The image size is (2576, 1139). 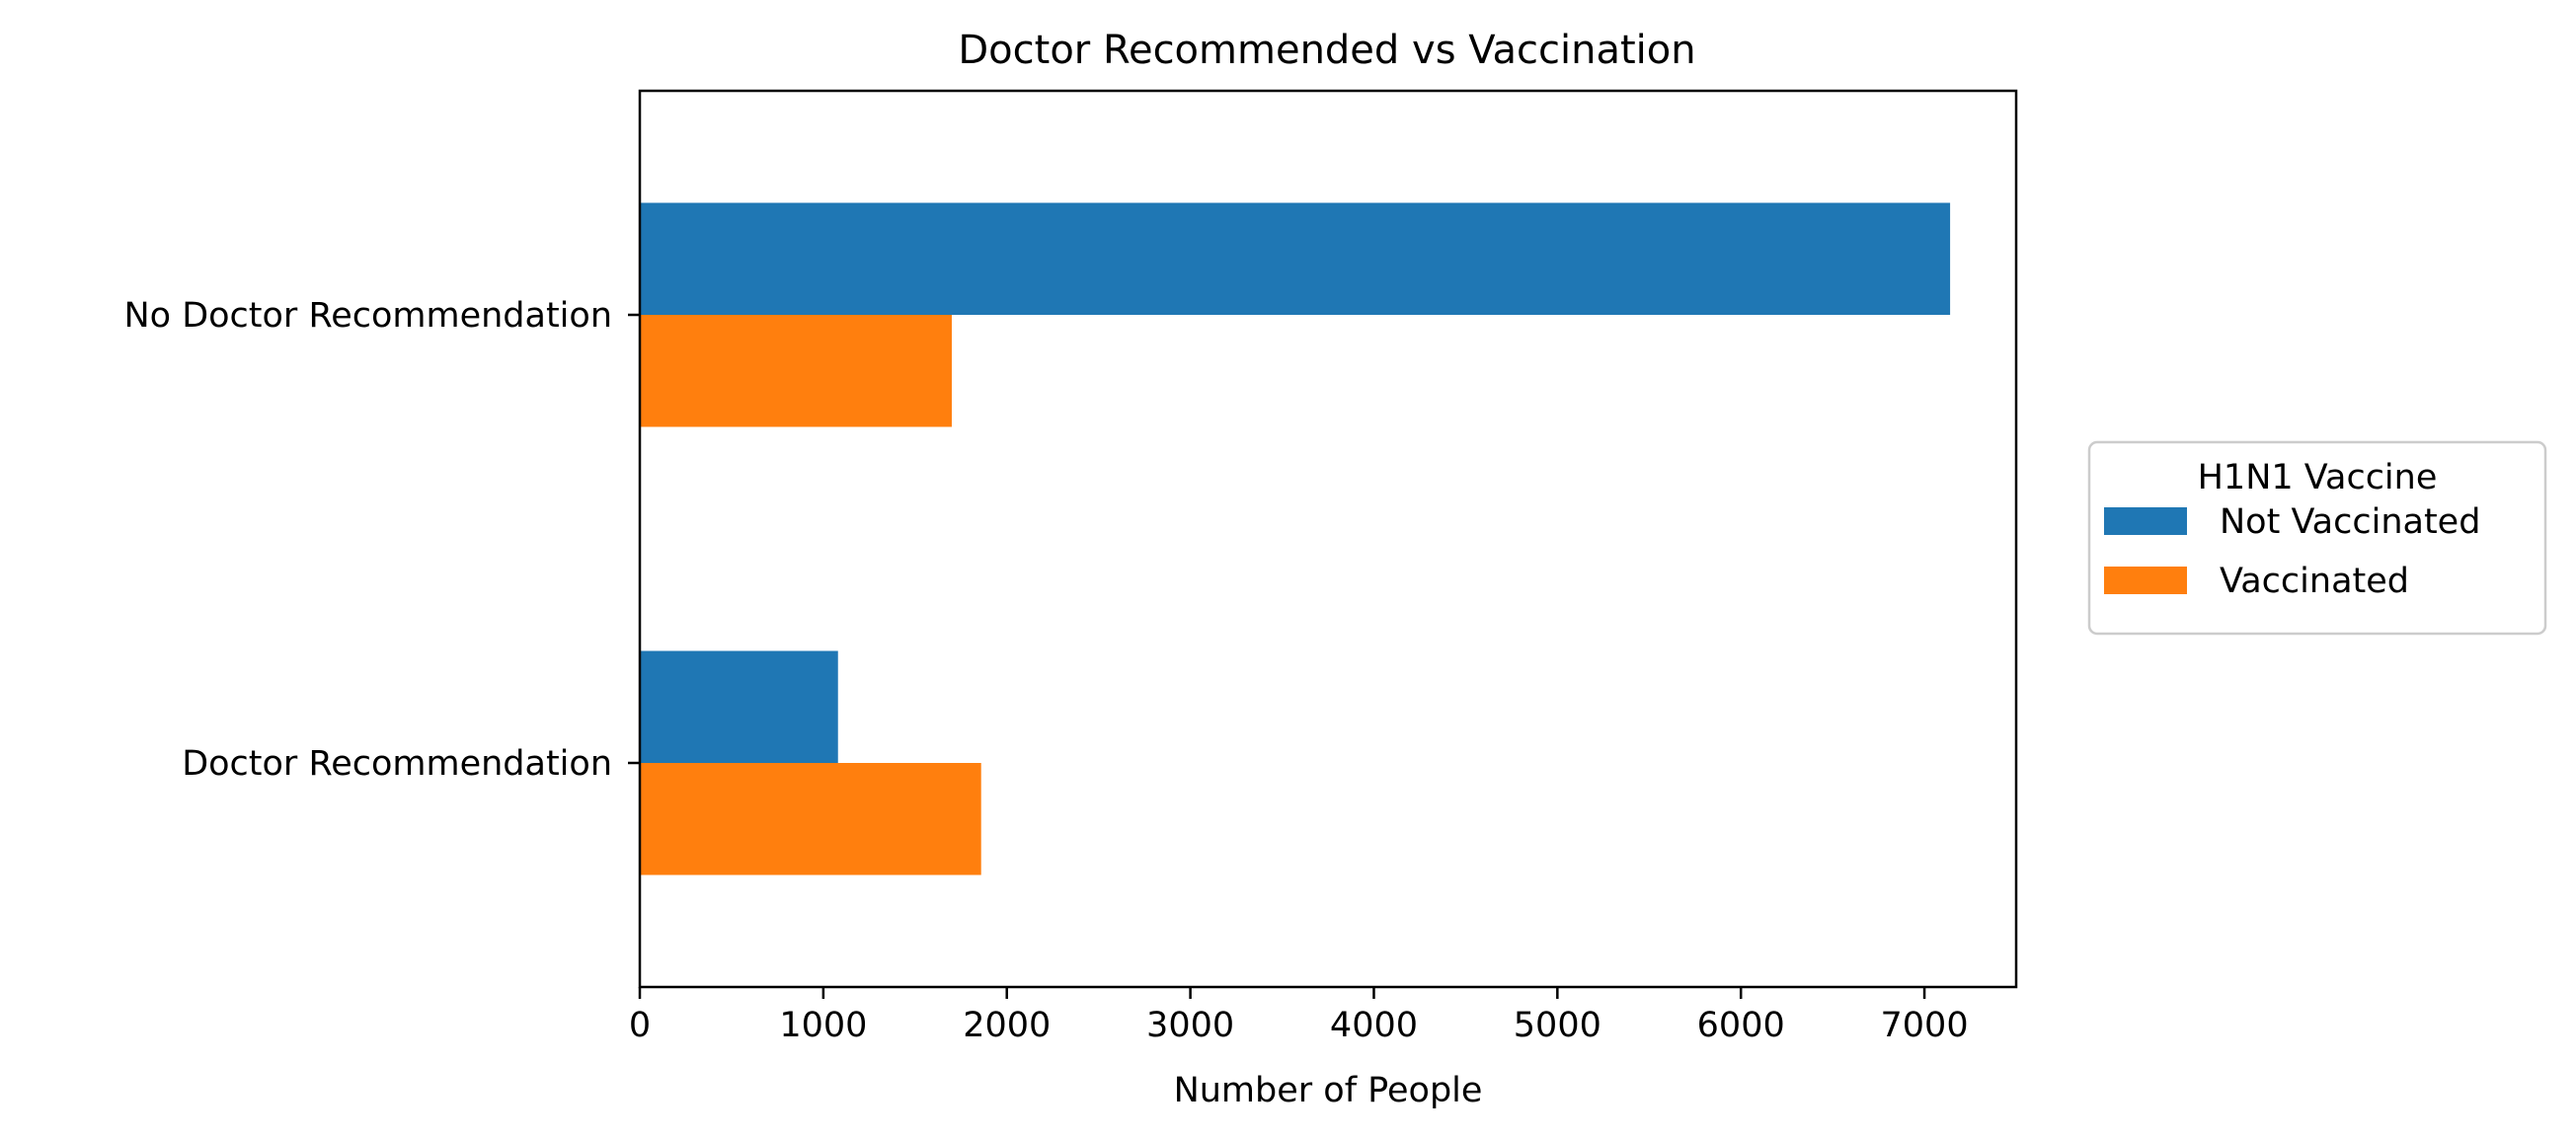 What do you see at coordinates (1326, 50) in the screenshot?
I see `chart-title: Doctor Recommended vs Vaccination` at bounding box center [1326, 50].